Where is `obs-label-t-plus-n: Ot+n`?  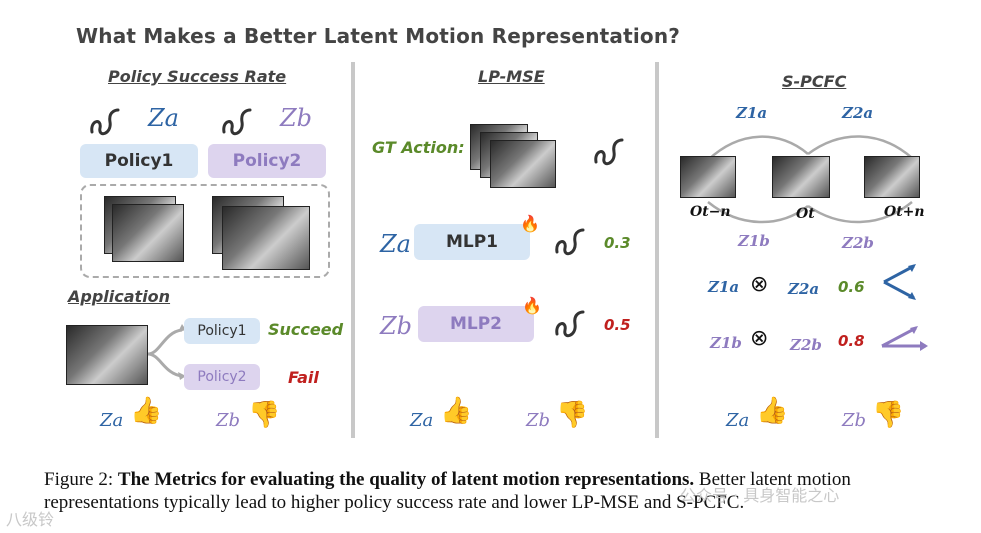
obs-label-t-plus-n: Ot+n is located at coordinates (904, 212).